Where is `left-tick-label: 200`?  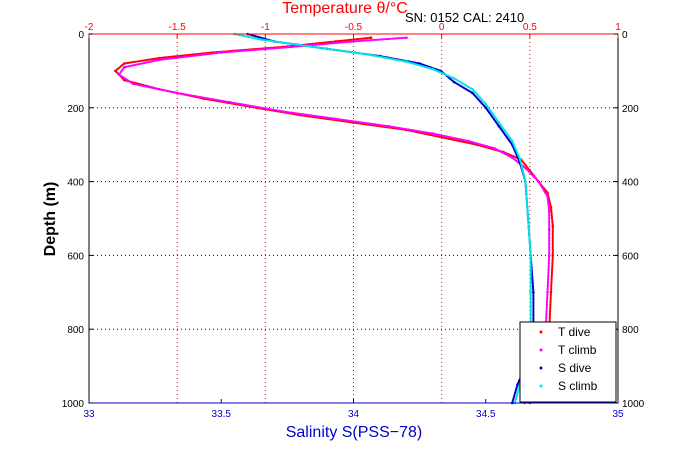
left-tick-label: 200 is located at coordinates (75, 109).